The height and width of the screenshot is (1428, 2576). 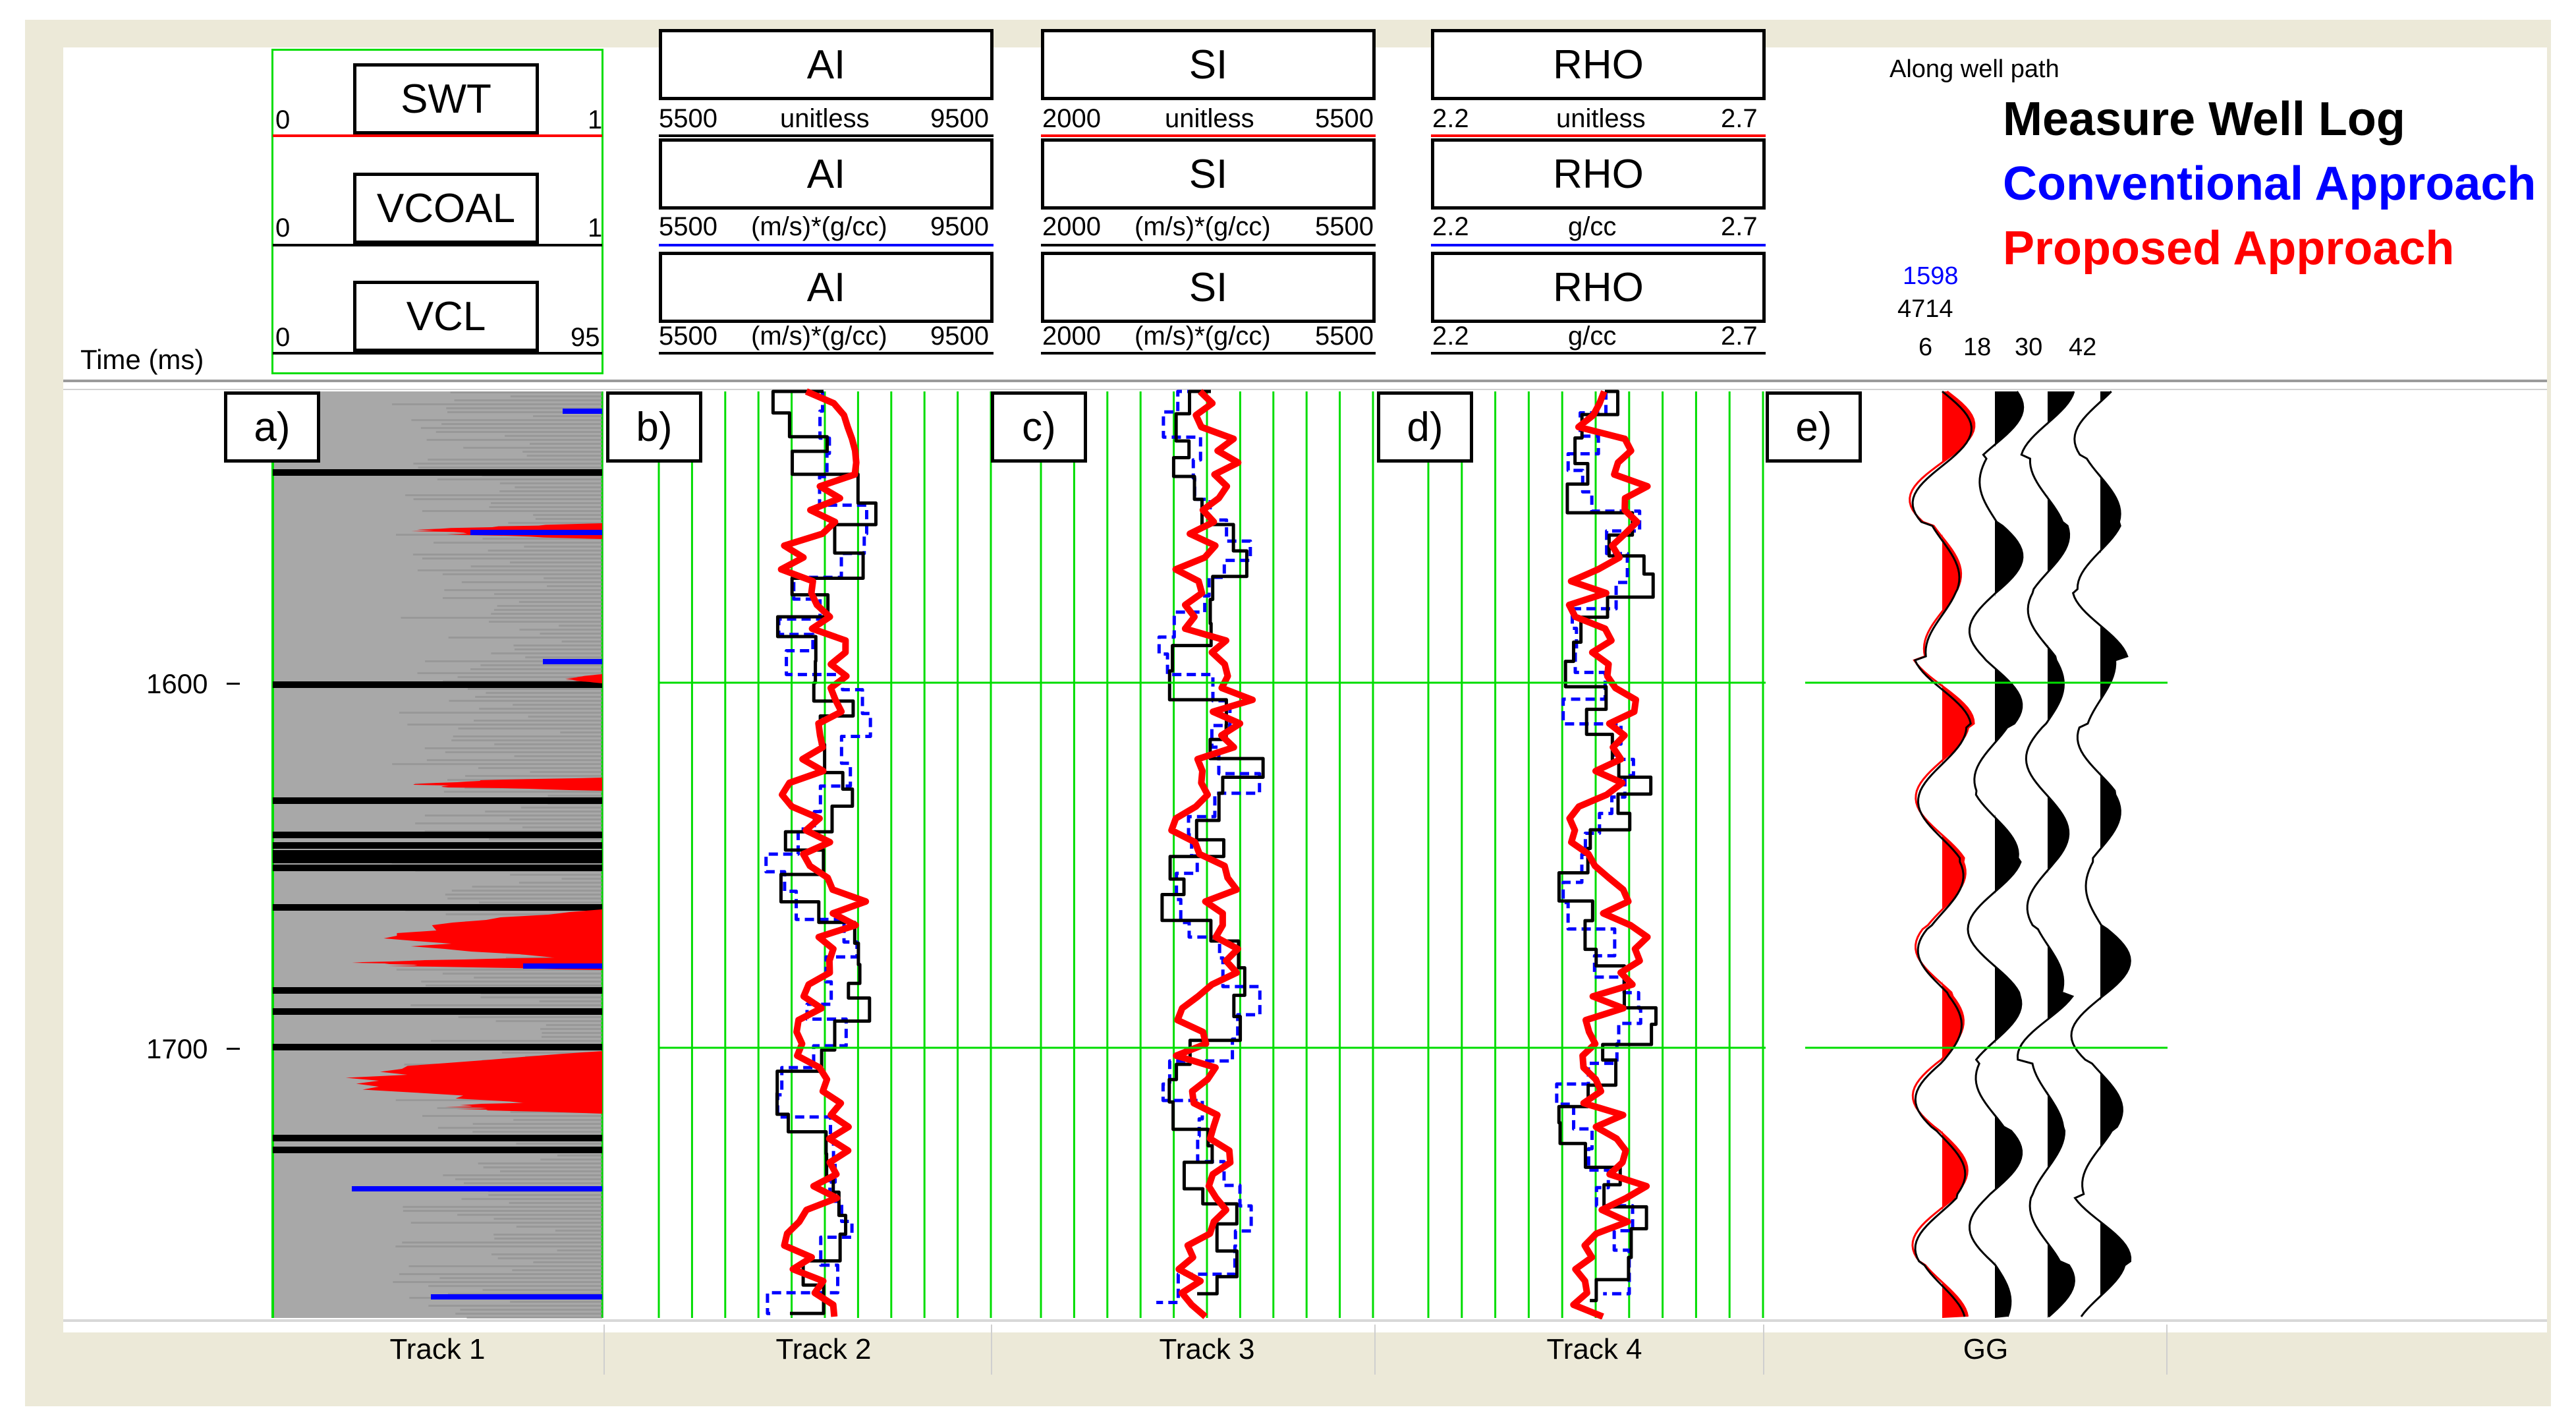 I want to click on footer-track4: Track 4, so click(x=1595, y=1350).